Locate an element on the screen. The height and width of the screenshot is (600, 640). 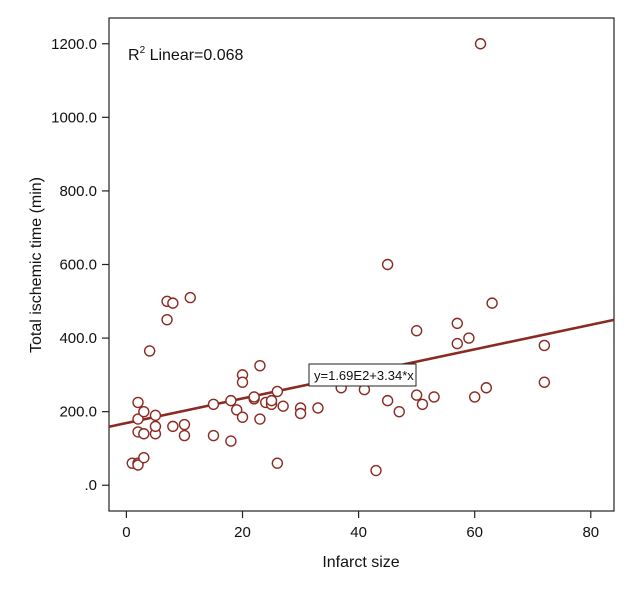
y-axis: .0 200.0 400.0 600.0 800.0 1000.0 1200.0 is located at coordinates (80, 265).